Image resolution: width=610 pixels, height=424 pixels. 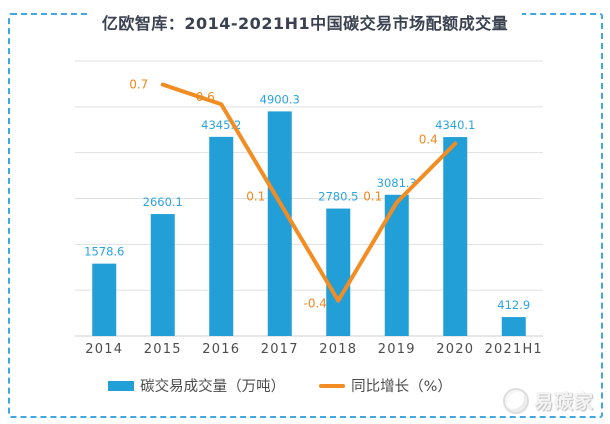 I want to click on bar-value-label: 1578.6, so click(x=104, y=252).